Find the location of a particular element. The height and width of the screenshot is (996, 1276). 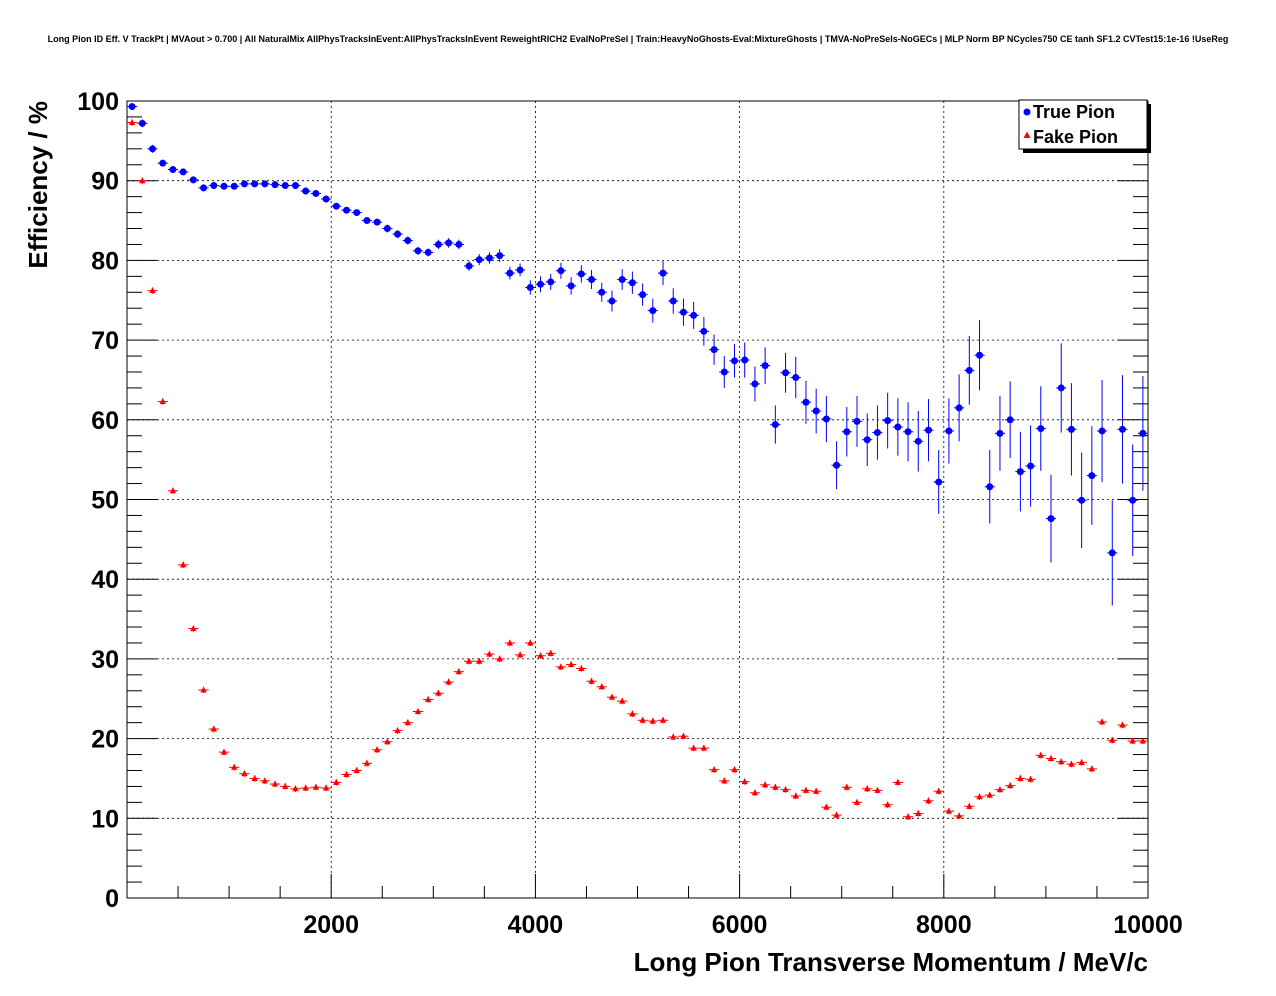

legend-true-pion-marker is located at coordinates (1027, 112).